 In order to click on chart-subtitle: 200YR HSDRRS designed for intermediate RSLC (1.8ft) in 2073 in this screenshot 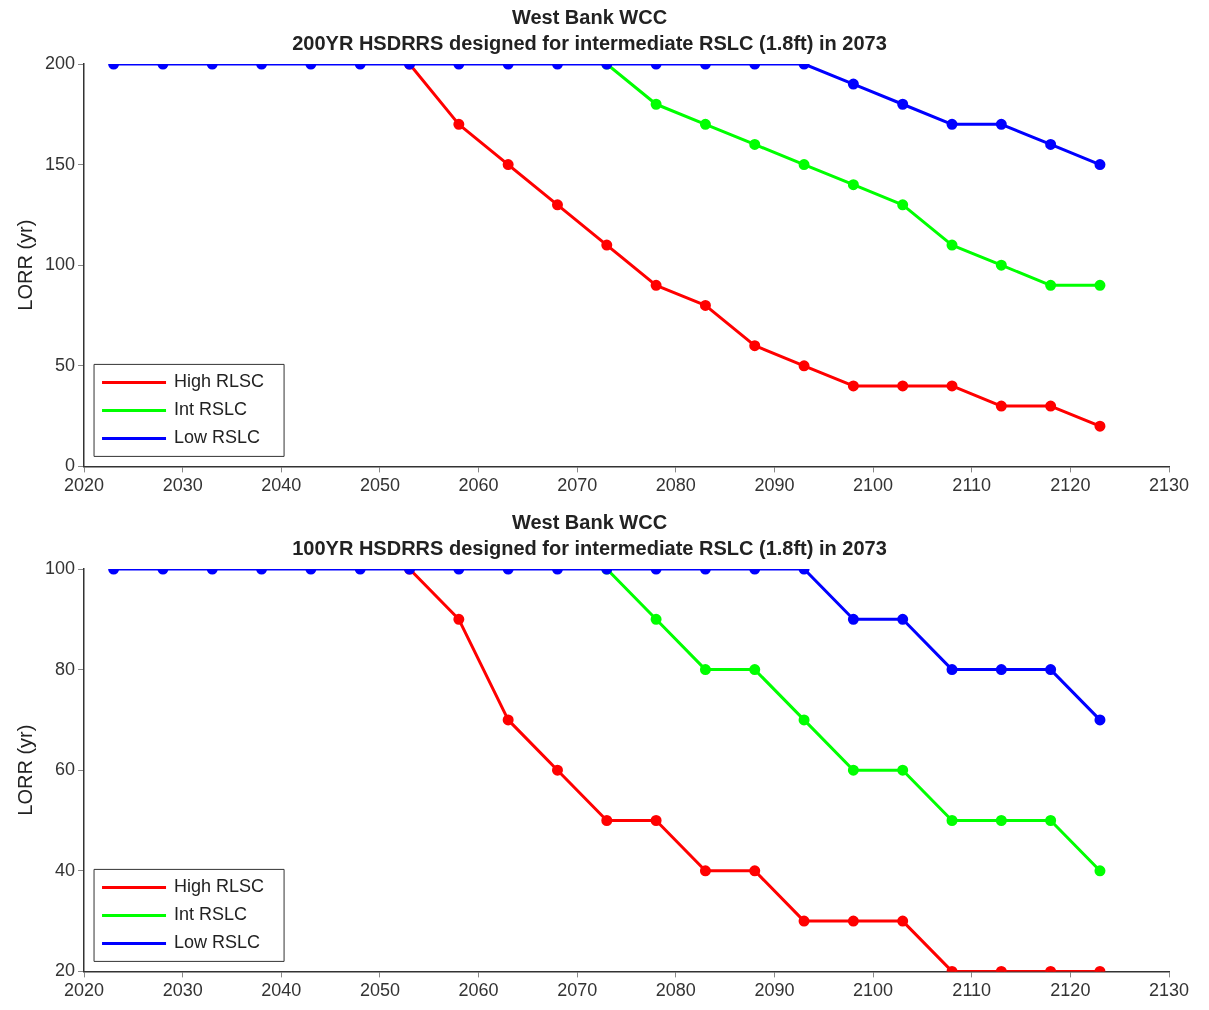, I will do `click(589, 42)`.